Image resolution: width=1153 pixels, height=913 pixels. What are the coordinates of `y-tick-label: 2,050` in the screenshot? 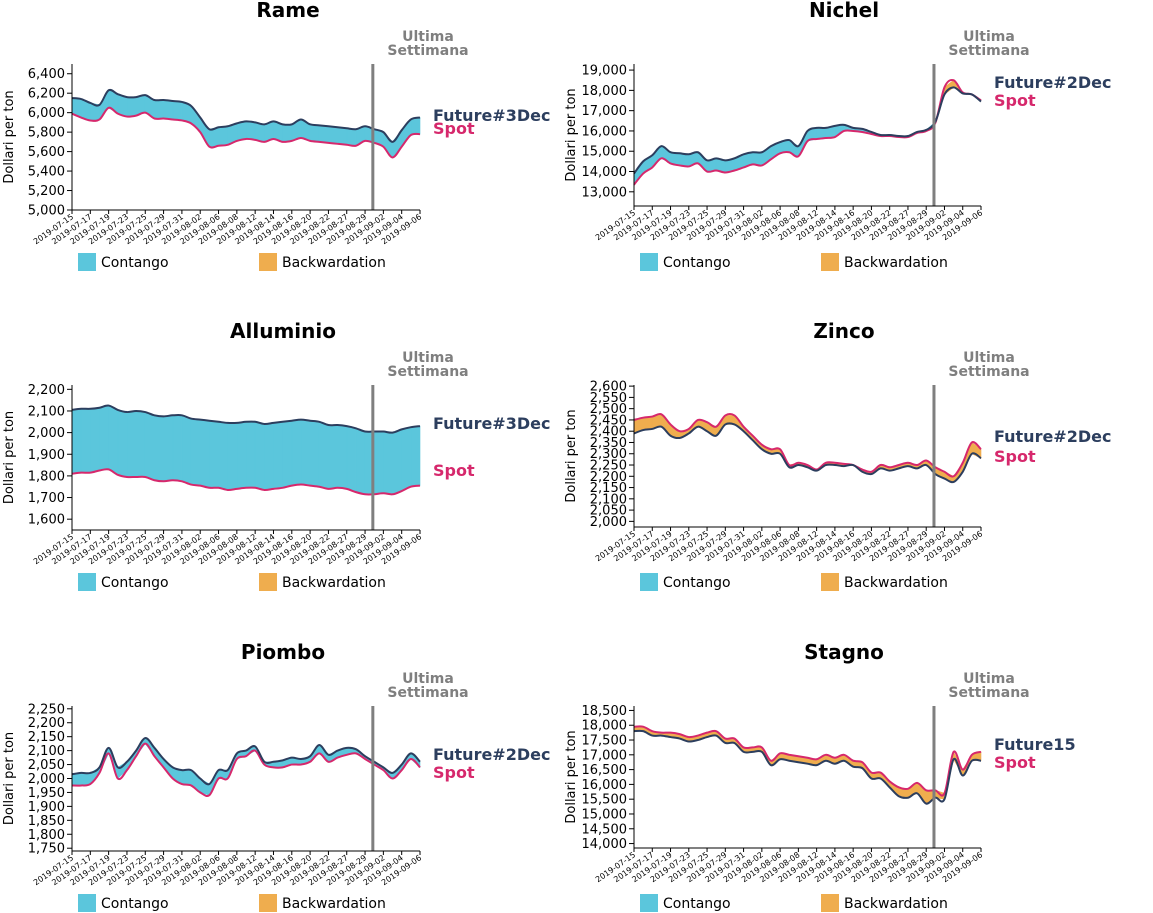 It's located at (46, 765).